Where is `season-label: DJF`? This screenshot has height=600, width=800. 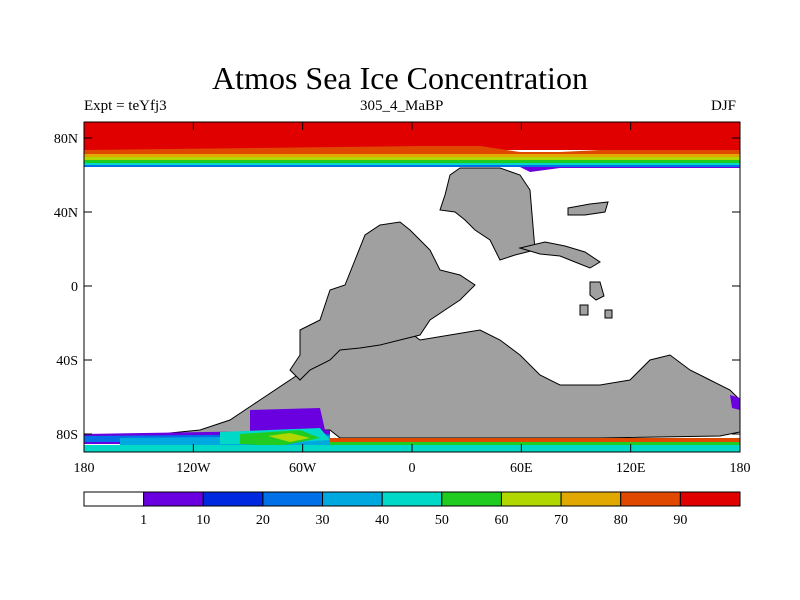
season-label: DJF is located at coordinates (724, 106).